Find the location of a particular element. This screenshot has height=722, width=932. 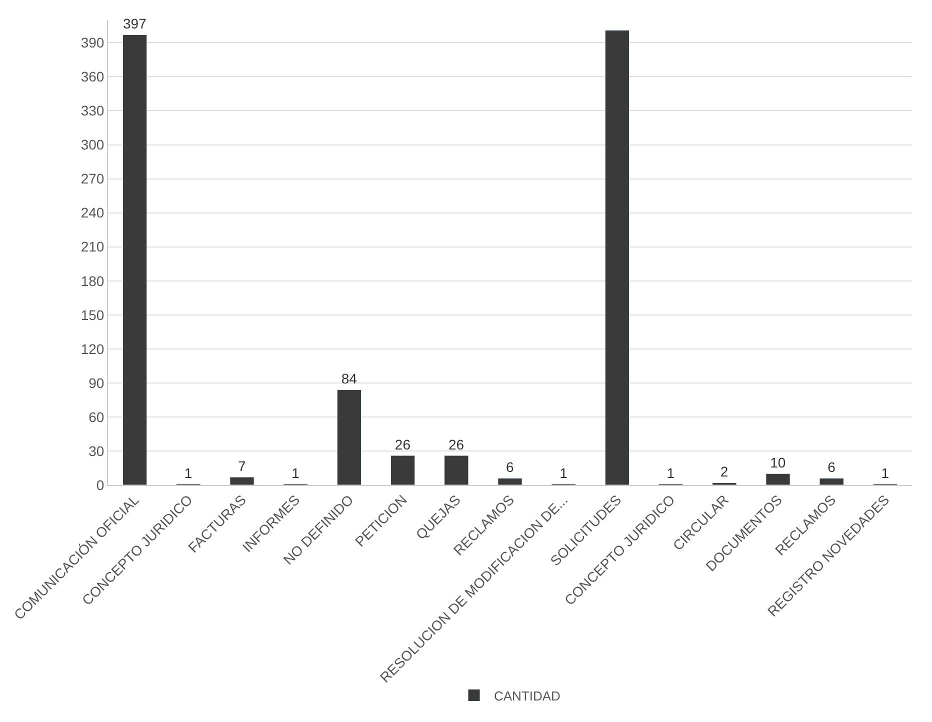

y-tick-label: 390 is located at coordinates (92, 42).